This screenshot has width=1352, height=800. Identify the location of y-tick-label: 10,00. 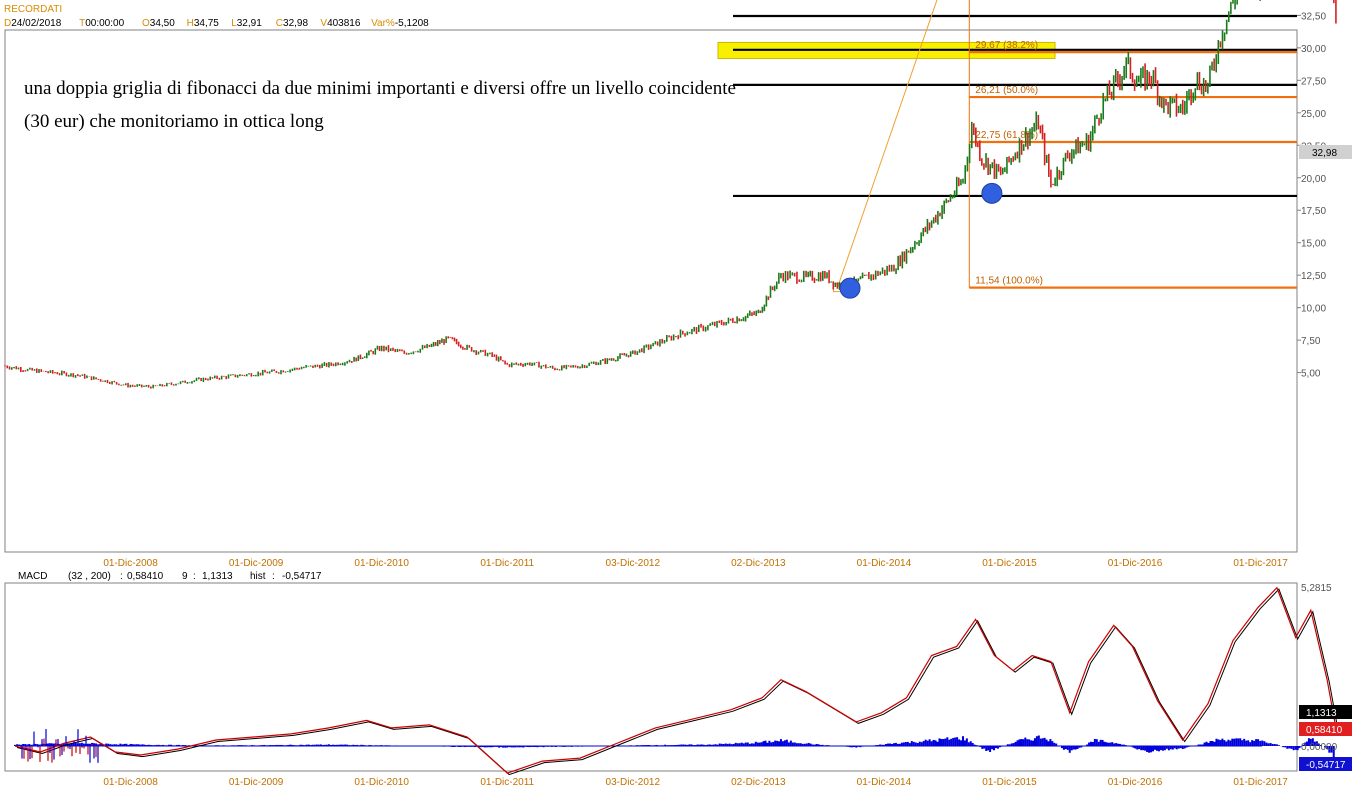
(1313, 309).